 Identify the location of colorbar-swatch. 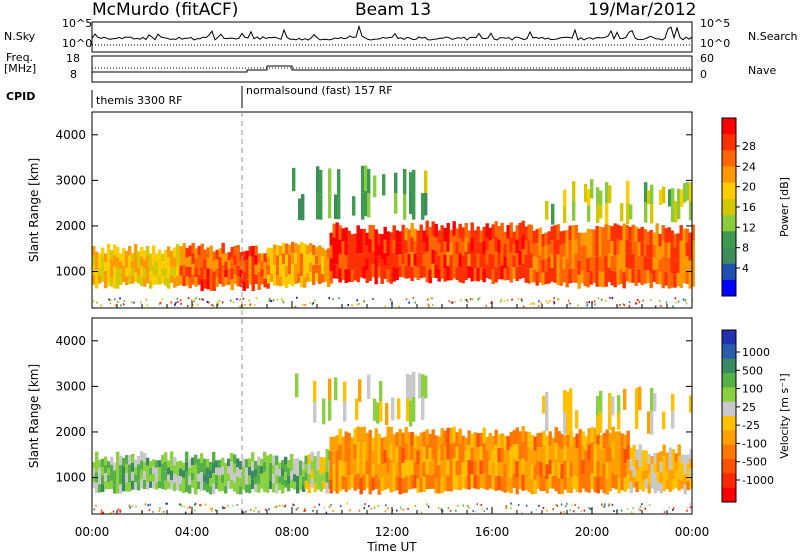
(729, 207).